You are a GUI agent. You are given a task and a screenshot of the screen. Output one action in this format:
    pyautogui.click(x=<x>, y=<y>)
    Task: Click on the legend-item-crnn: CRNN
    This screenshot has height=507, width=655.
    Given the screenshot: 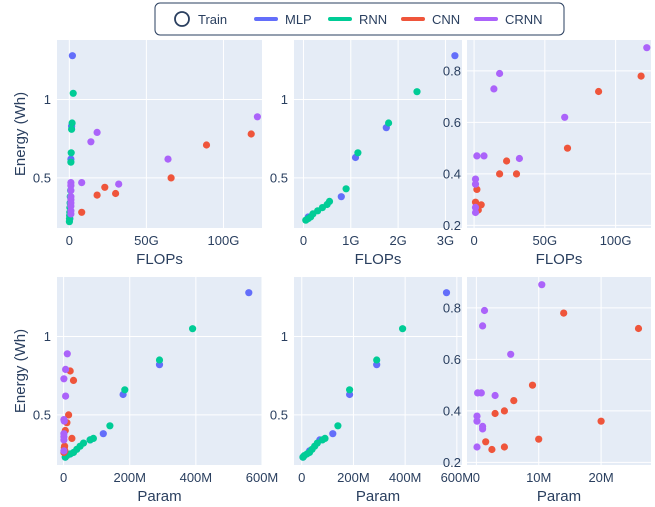 What is the action you would take?
    pyautogui.click(x=508, y=19)
    